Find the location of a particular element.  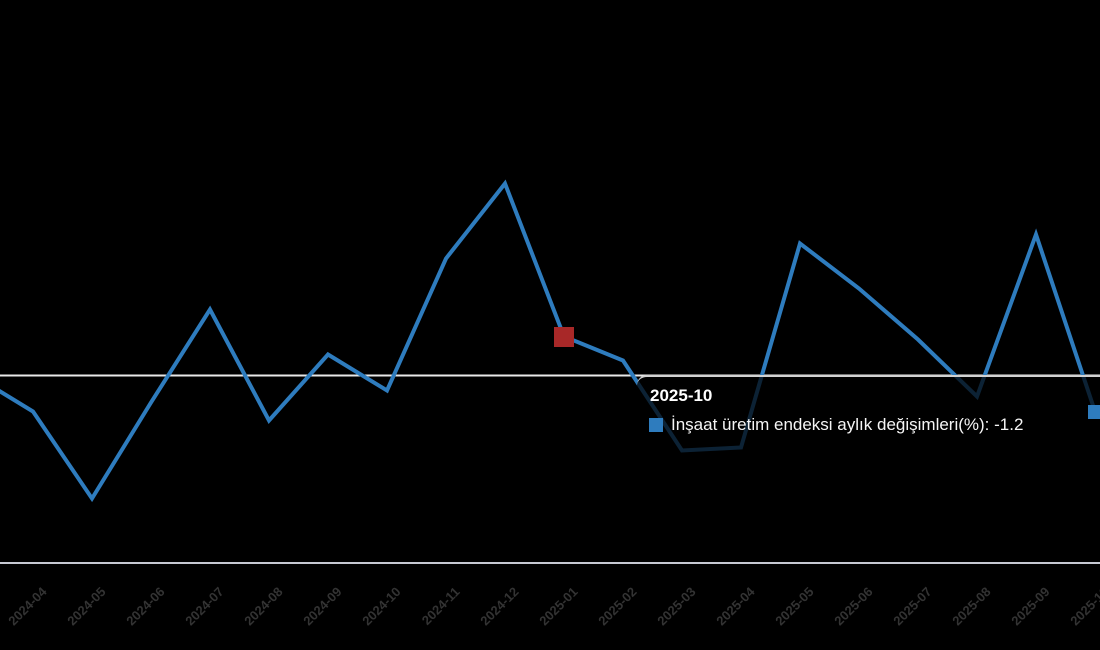

series-legend-swatch-icon is located at coordinates (656, 425).